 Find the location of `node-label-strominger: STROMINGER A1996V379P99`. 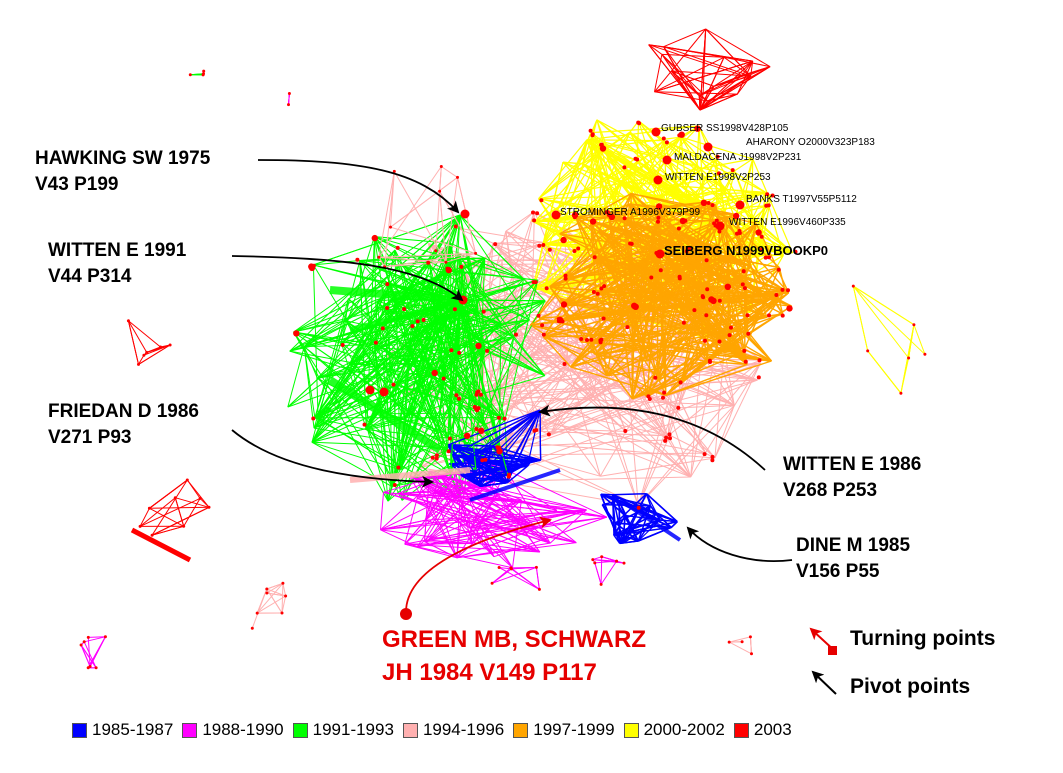

node-label-strominger: STROMINGER A1996V379P99 is located at coordinates (630, 212).